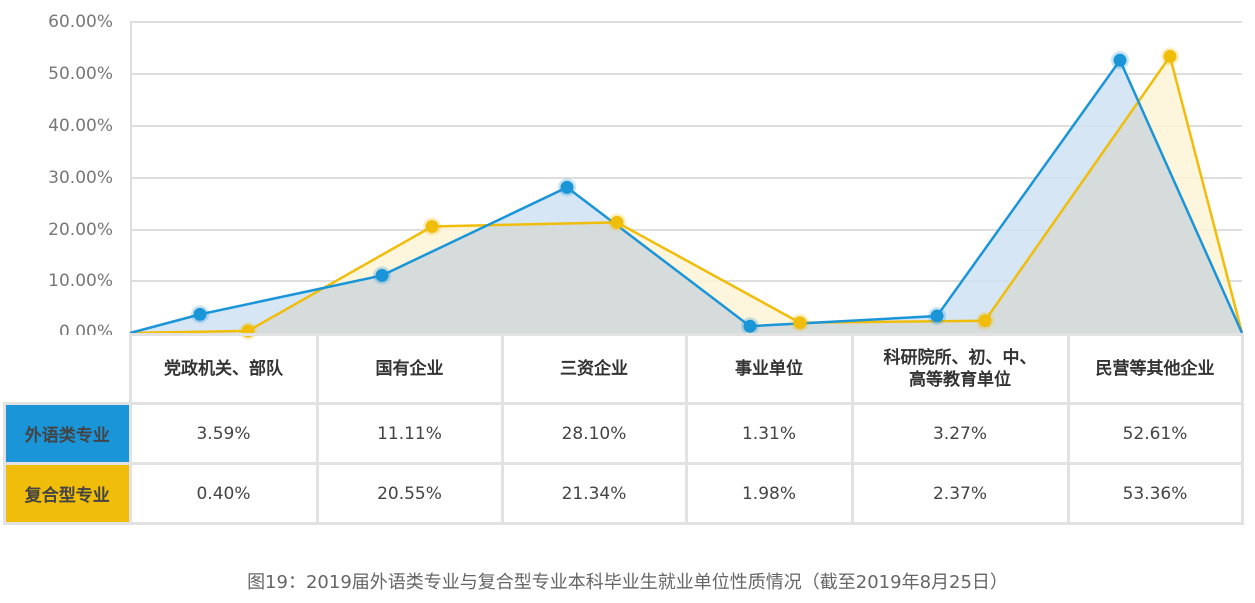 This screenshot has height=603, width=1255. I want to click on table-cell: 2.37%, so click(960, 493).